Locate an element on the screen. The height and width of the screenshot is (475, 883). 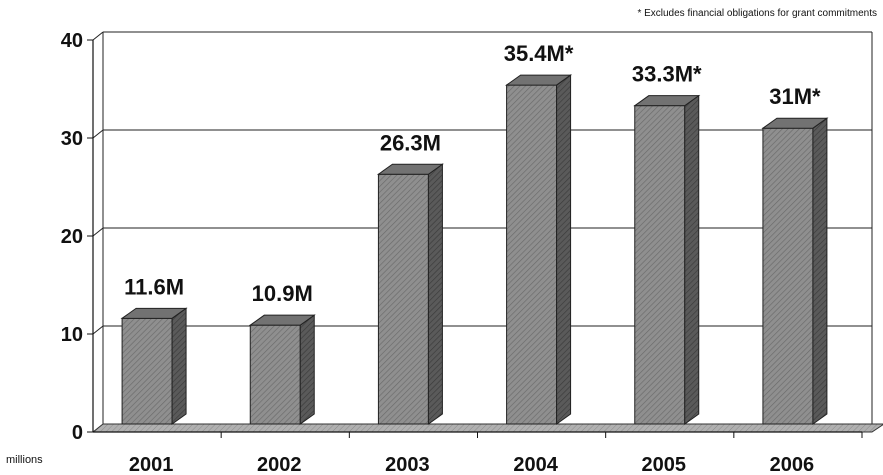
data-label: 26.3M is located at coordinates (410, 142).